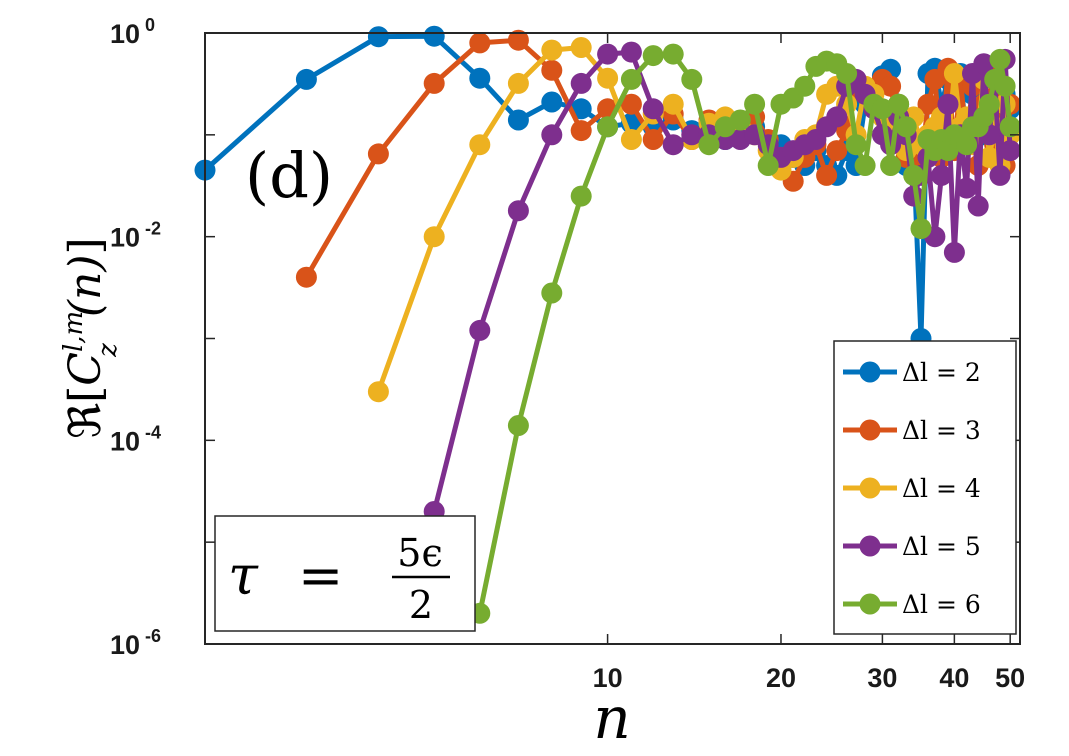  What do you see at coordinates (74, 331) in the screenshot?
I see `y-label-sup: l,m` at bounding box center [74, 331].